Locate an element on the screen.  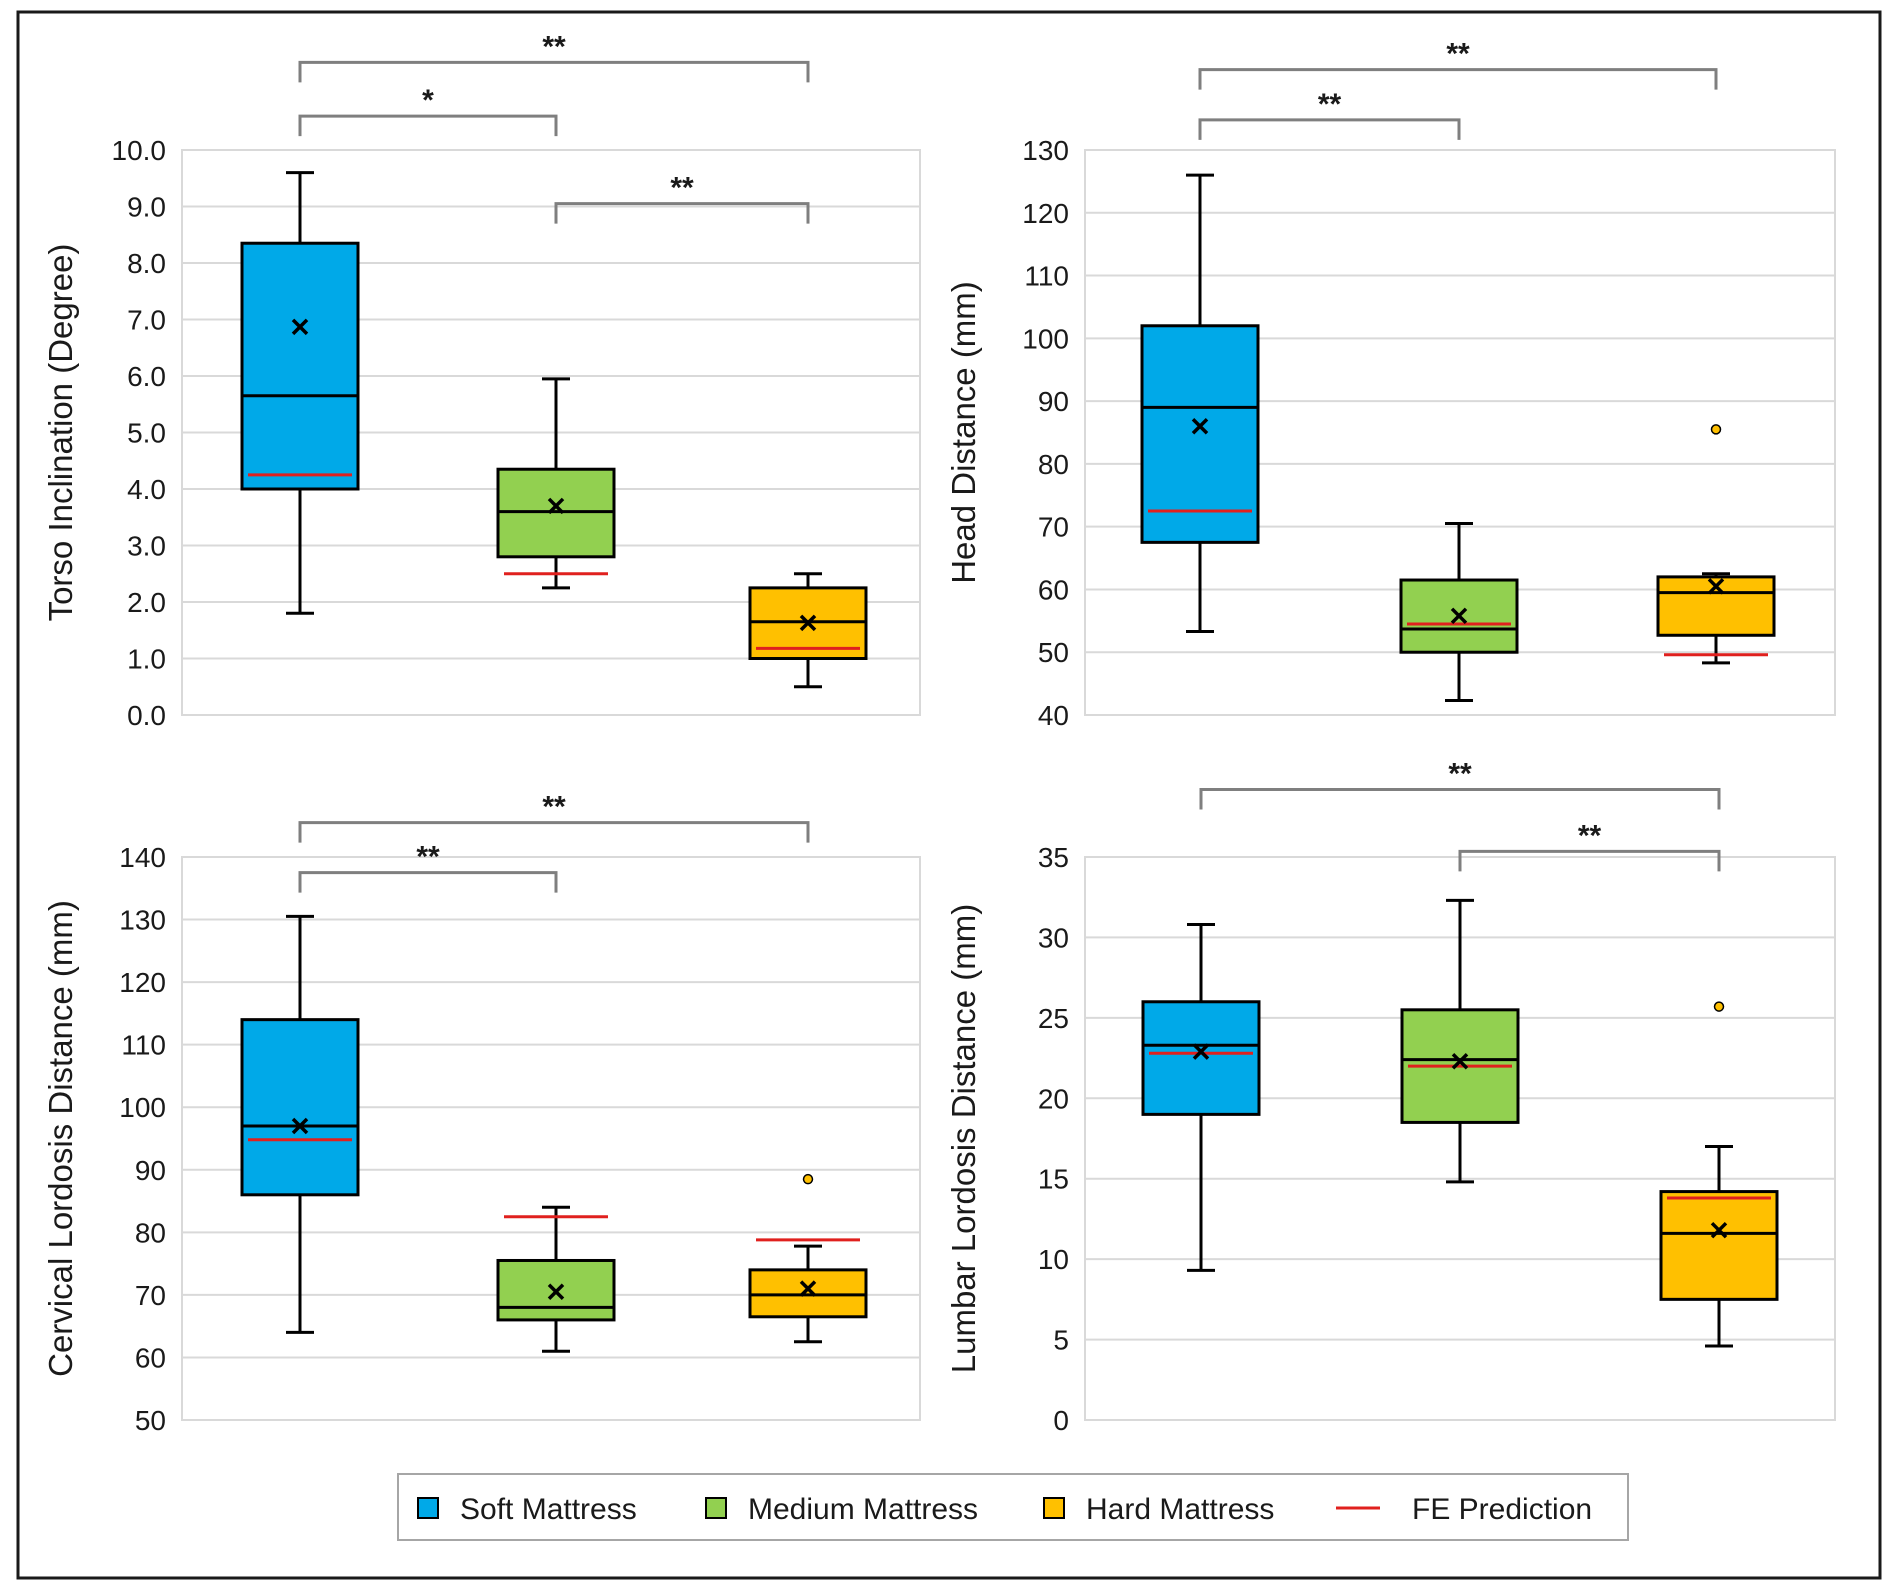
significance-bracket: * is located at coordinates (428, 110).